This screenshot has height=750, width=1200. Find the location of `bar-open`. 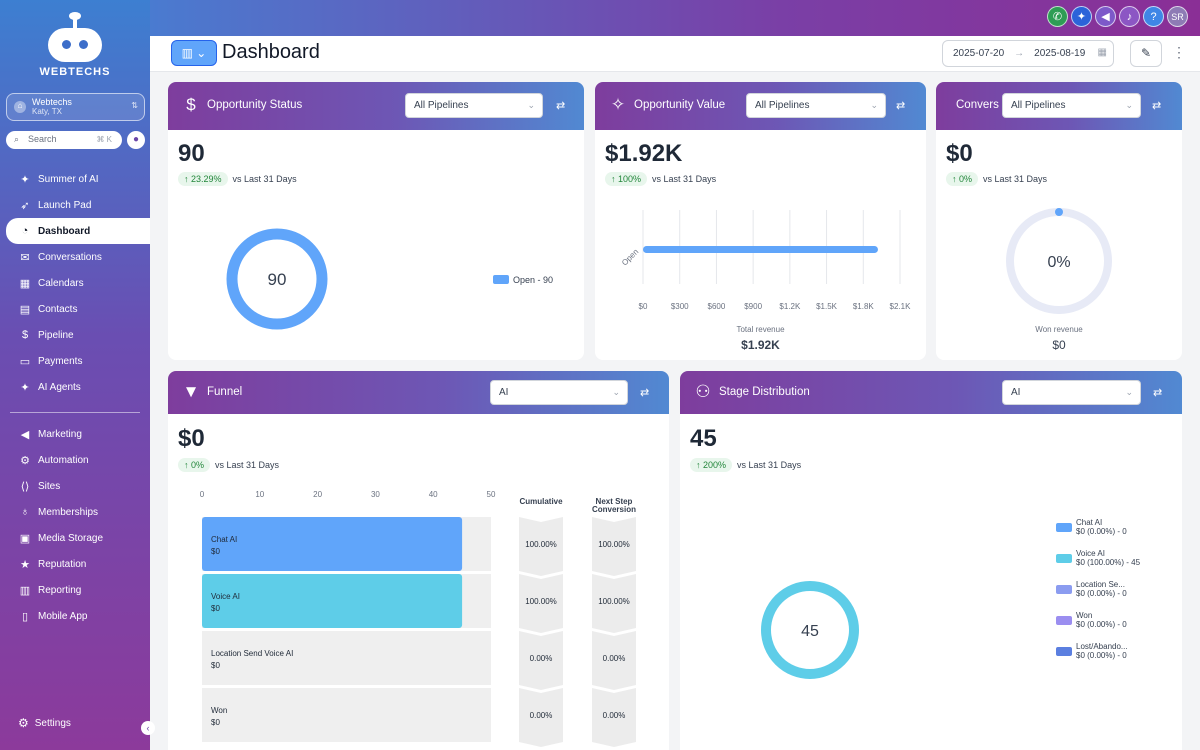

bar-open is located at coordinates (760, 249).